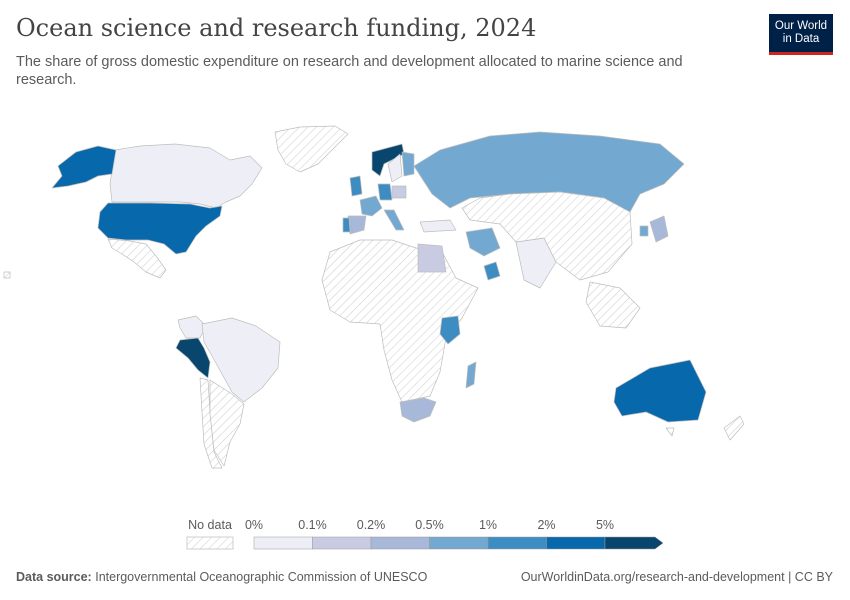 Image resolution: width=850 pixels, height=600 pixels. Describe the element at coordinates (371, 206) in the screenshot. I see `region-france` at that location.